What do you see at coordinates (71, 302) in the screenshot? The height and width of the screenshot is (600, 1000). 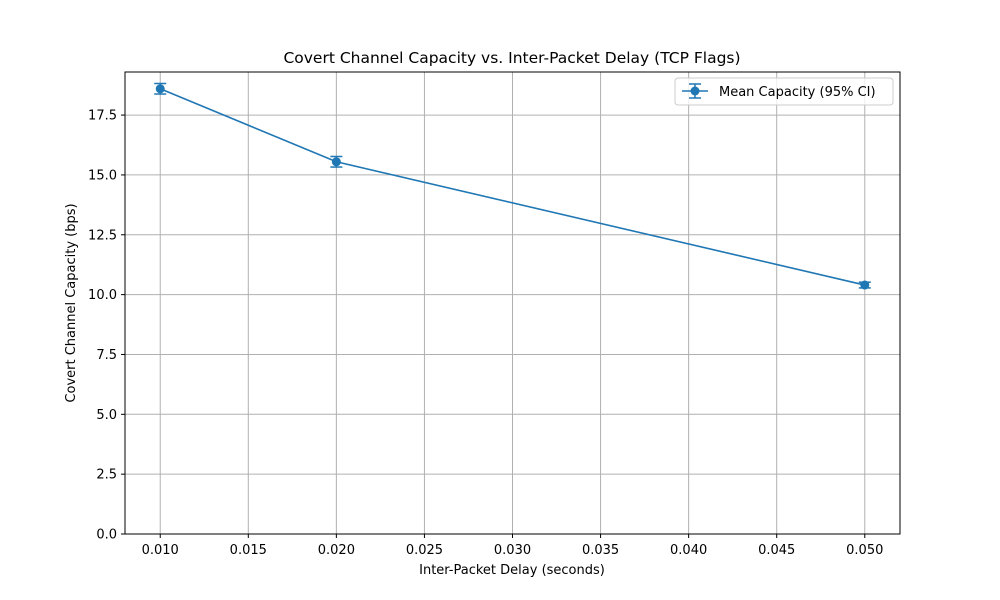 I see `y-axis-label: Covert Channel Capacity (bps)` at bounding box center [71, 302].